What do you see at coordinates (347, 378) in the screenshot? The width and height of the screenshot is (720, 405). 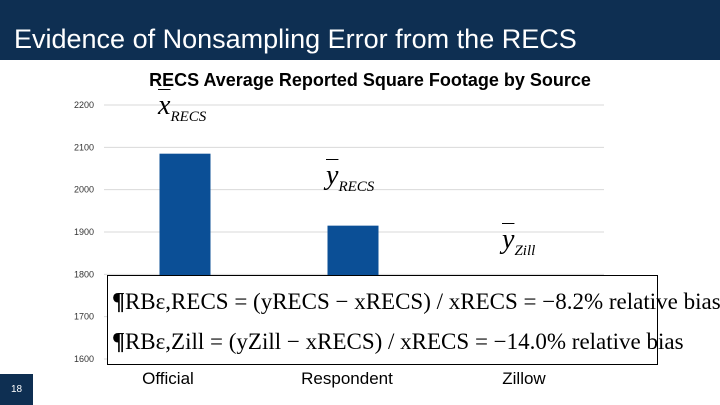 I see `x-category-respondent: Respondent` at bounding box center [347, 378].